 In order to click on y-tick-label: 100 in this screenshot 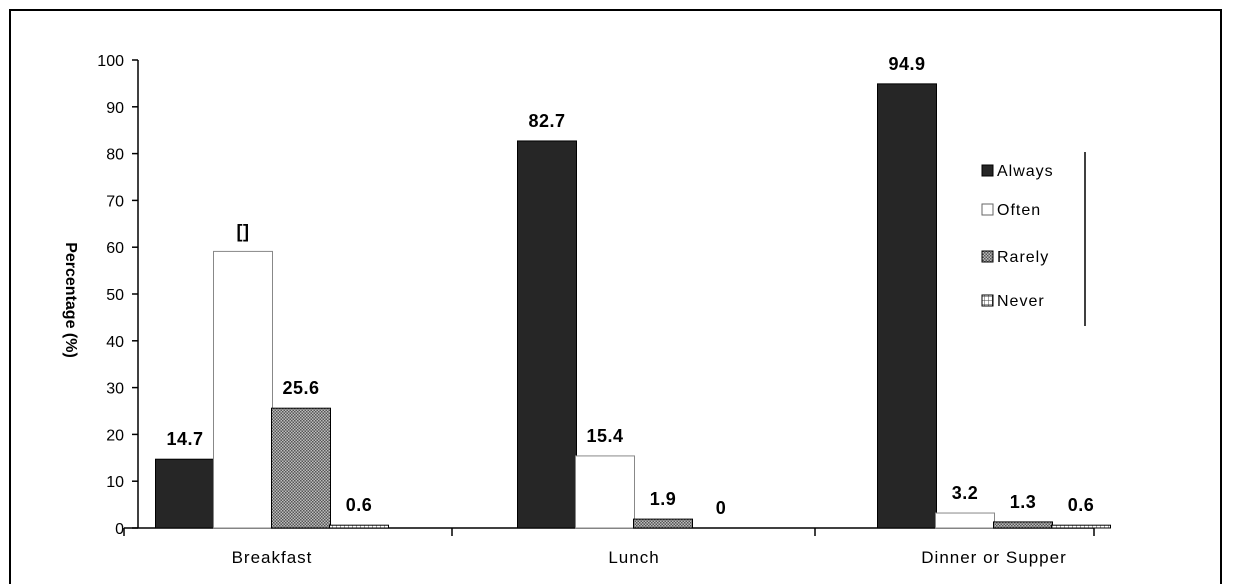, I will do `click(110, 61)`.